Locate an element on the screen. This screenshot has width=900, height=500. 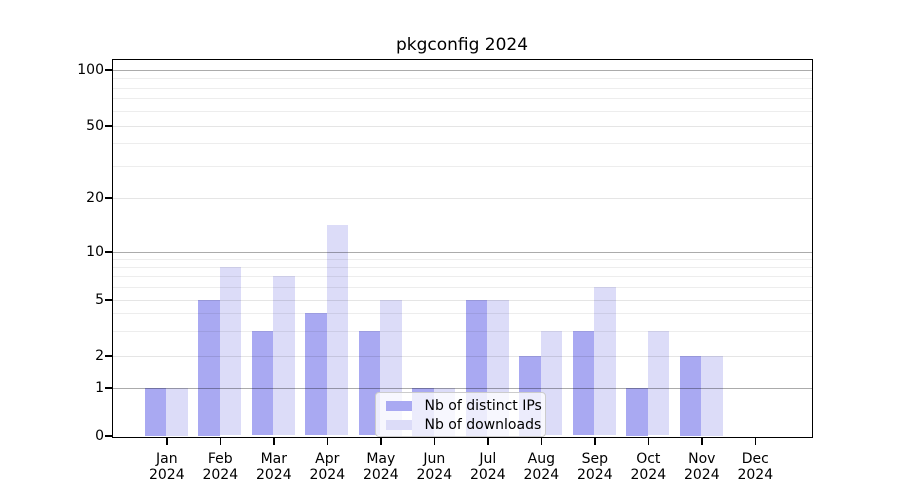
x-tick-label-10: Nov 2024 is located at coordinates (702, 467).